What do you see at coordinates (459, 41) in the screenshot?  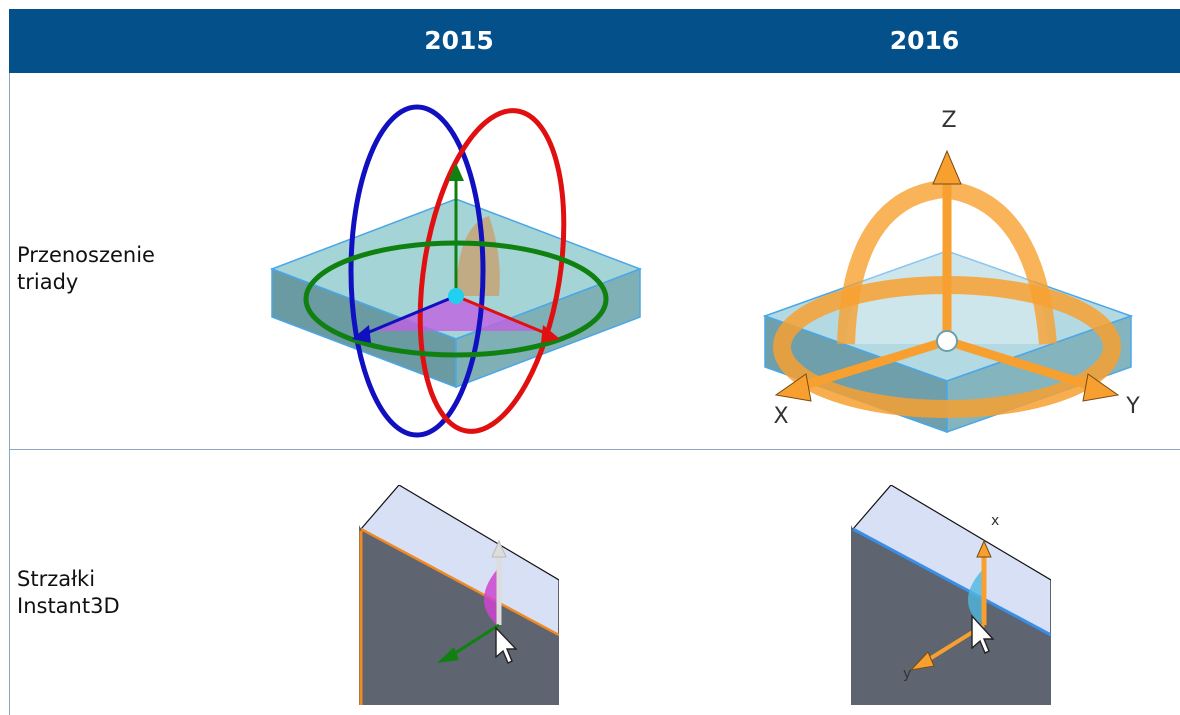 I see `header-cell-2015: 2015` at bounding box center [459, 41].